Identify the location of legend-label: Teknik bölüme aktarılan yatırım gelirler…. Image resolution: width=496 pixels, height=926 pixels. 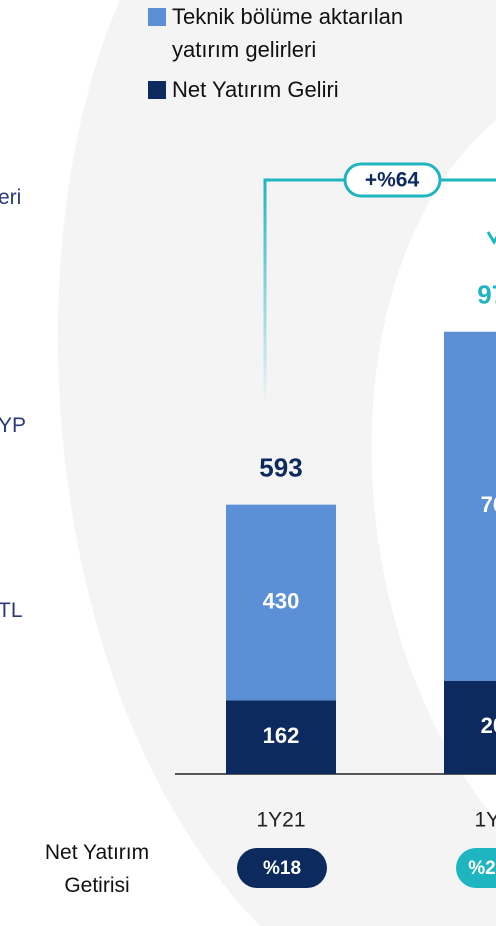
(288, 33).